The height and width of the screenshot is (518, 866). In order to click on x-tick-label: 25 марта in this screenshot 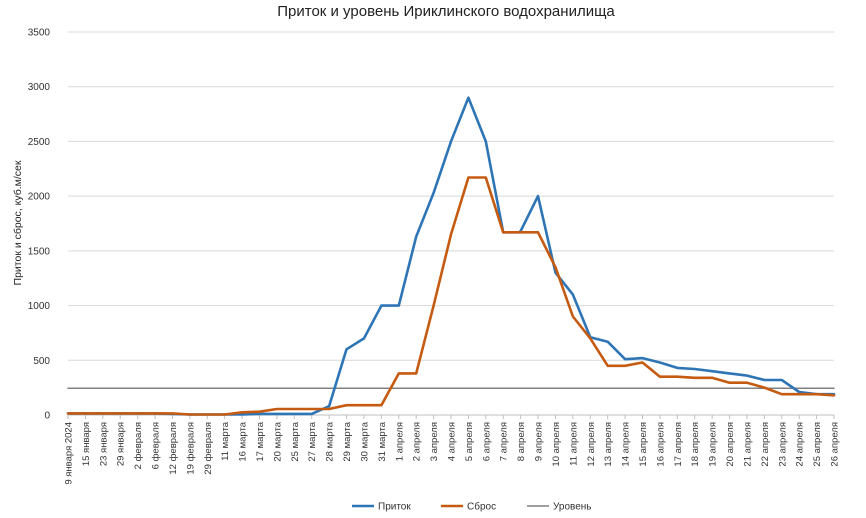, I will do `click(295, 441)`.